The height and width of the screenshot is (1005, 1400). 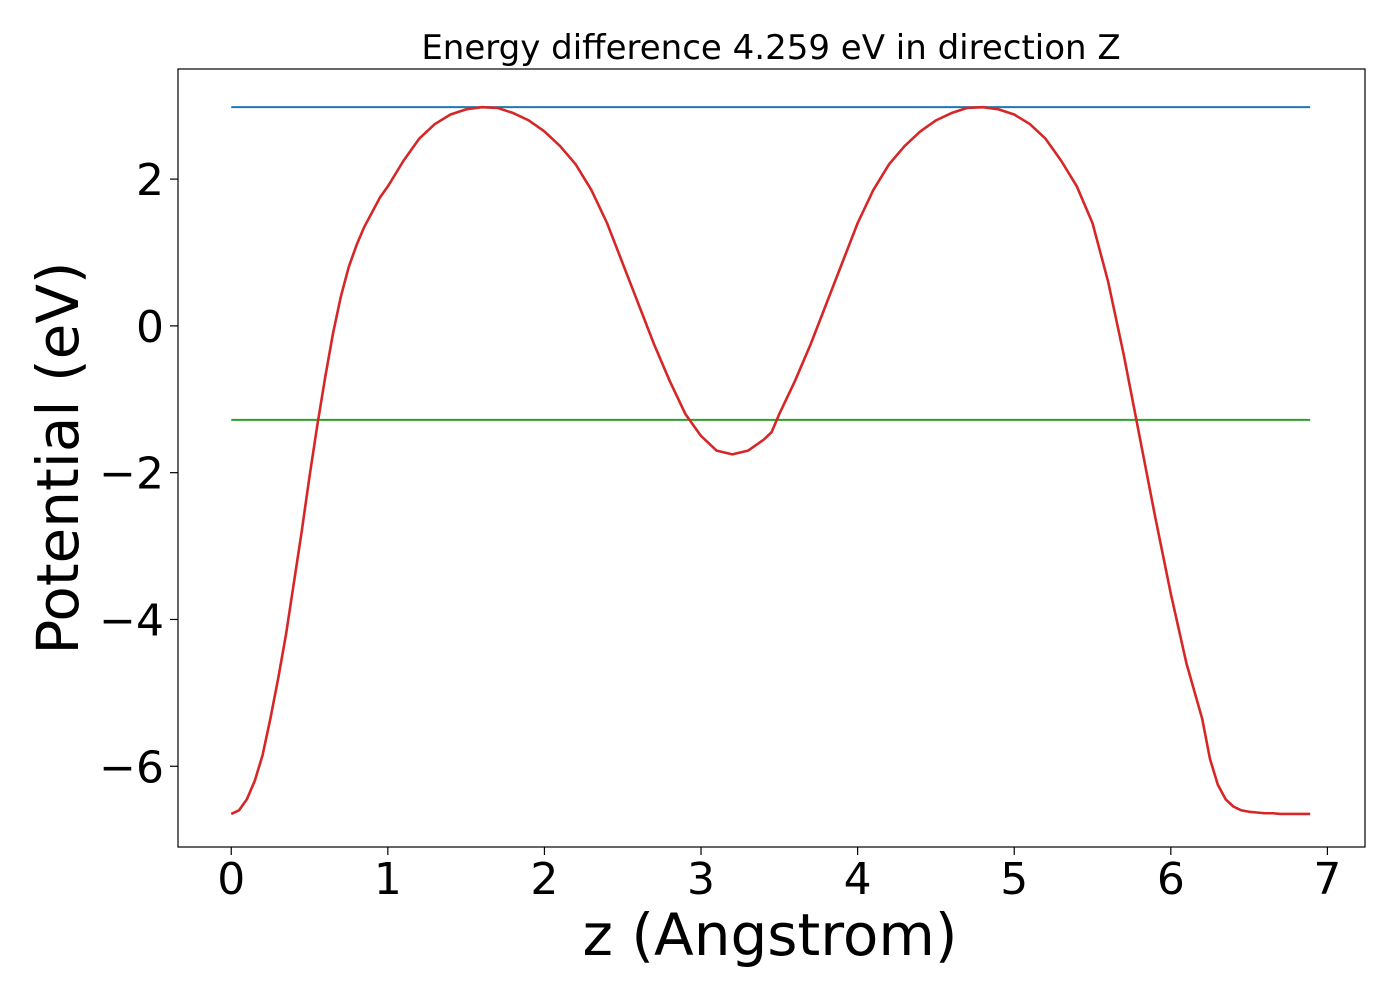 I want to click on x-tick-label: 3, so click(x=701, y=879).